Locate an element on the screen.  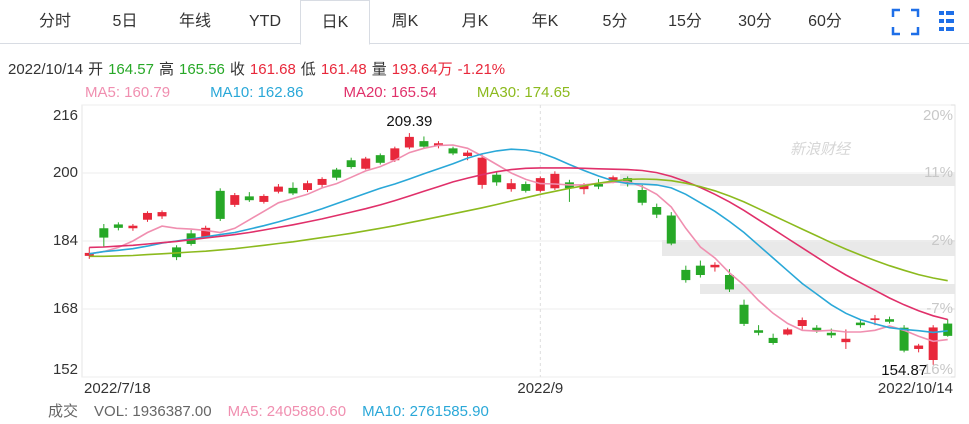
quote-label: 低 is located at coordinates (308, 69).